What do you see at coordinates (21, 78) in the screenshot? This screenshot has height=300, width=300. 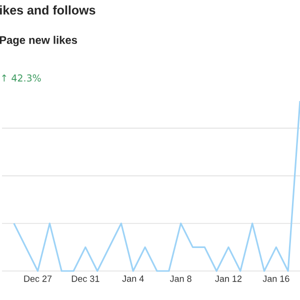 I see `text: ↑ 42.3%` at bounding box center [21, 78].